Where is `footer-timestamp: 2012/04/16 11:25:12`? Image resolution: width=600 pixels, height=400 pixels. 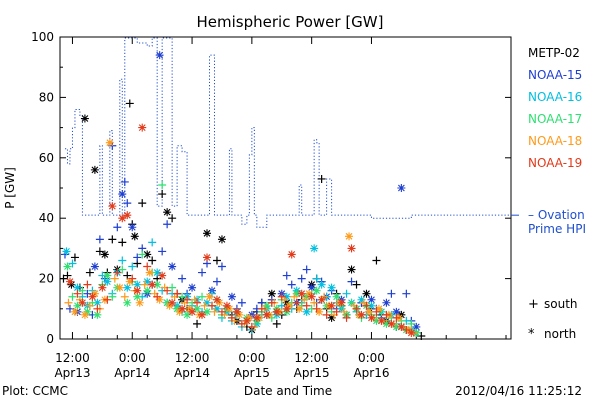 footer-timestamp: 2012/04/16 11:25:12 is located at coordinates (518, 391).